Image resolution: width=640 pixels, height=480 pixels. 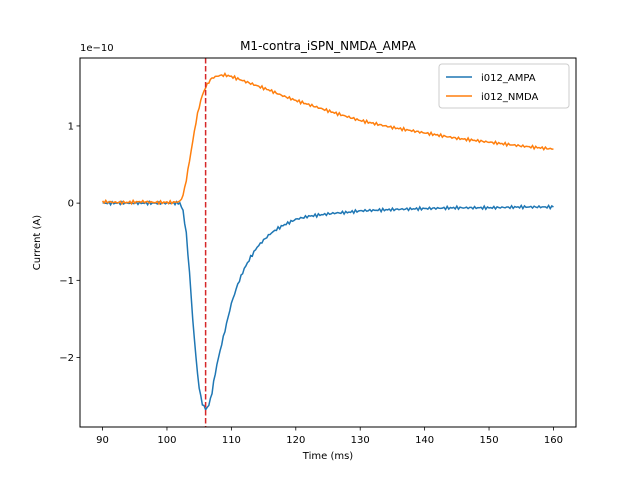 I want to click on y-axis-offset-text: 1e−10, so click(x=97, y=48).